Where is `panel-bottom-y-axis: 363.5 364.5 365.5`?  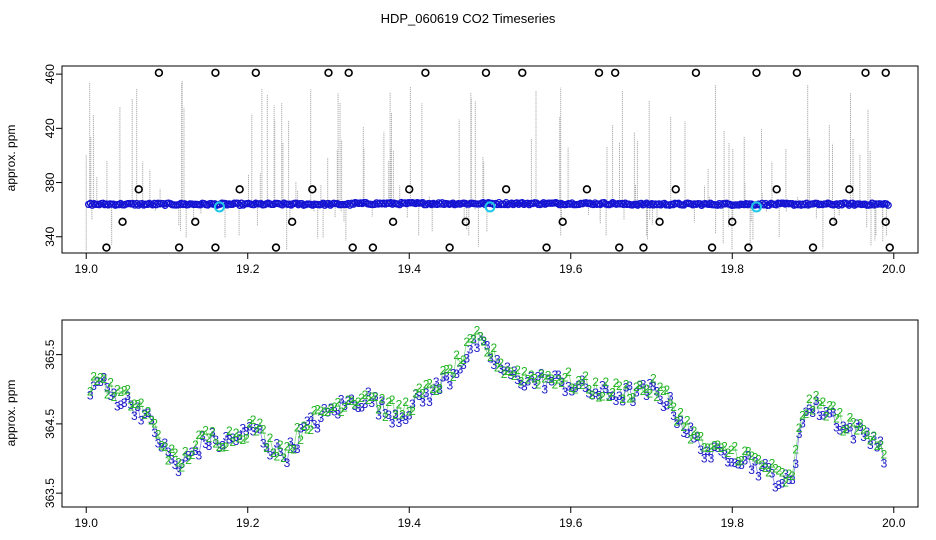
panel-bottom-y-axis: 363.5 364.5 365.5 is located at coordinates (52, 423).